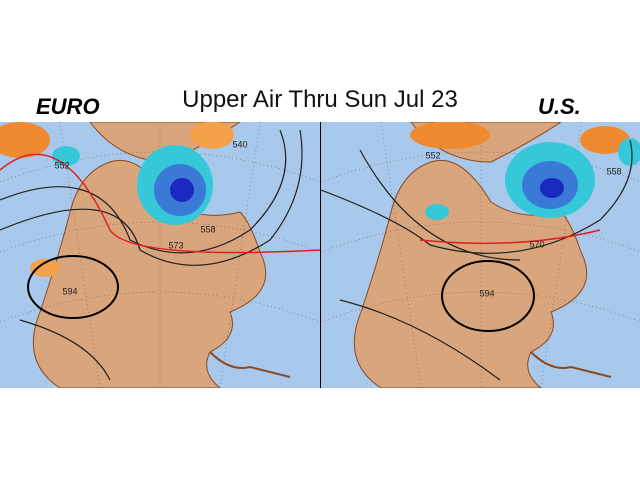 The image size is (640, 480). What do you see at coordinates (175, 245) in the screenshot?
I see `contour-label: 573` at bounding box center [175, 245].